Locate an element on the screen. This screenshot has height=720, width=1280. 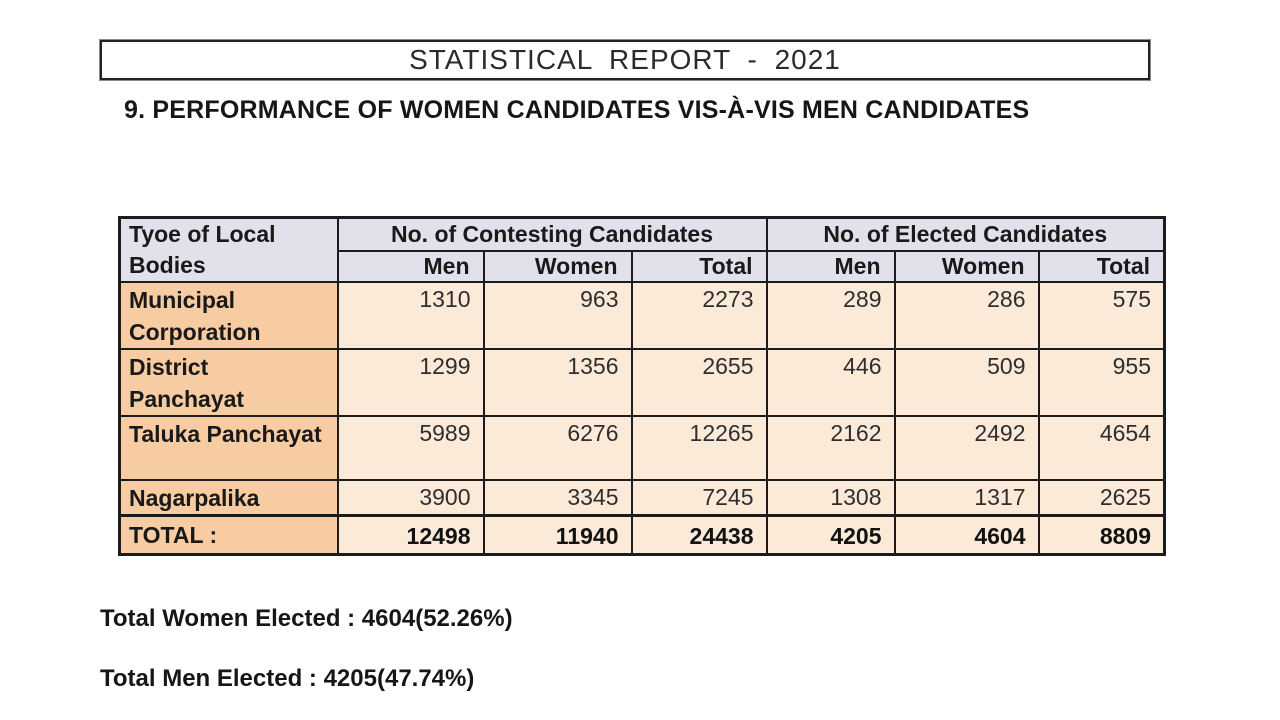
value-cell: 286 is located at coordinates (966, 315).